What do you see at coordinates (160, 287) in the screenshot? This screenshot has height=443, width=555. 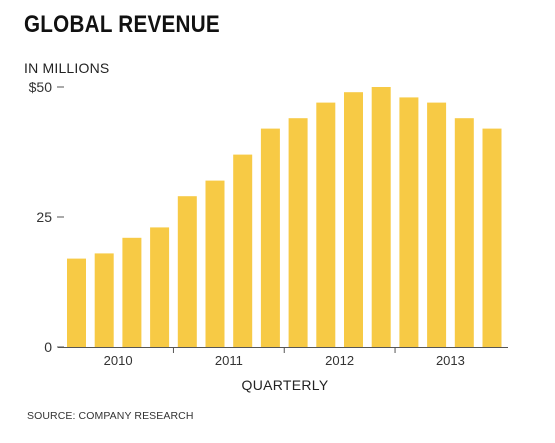 I see `bar-q4` at bounding box center [160, 287].